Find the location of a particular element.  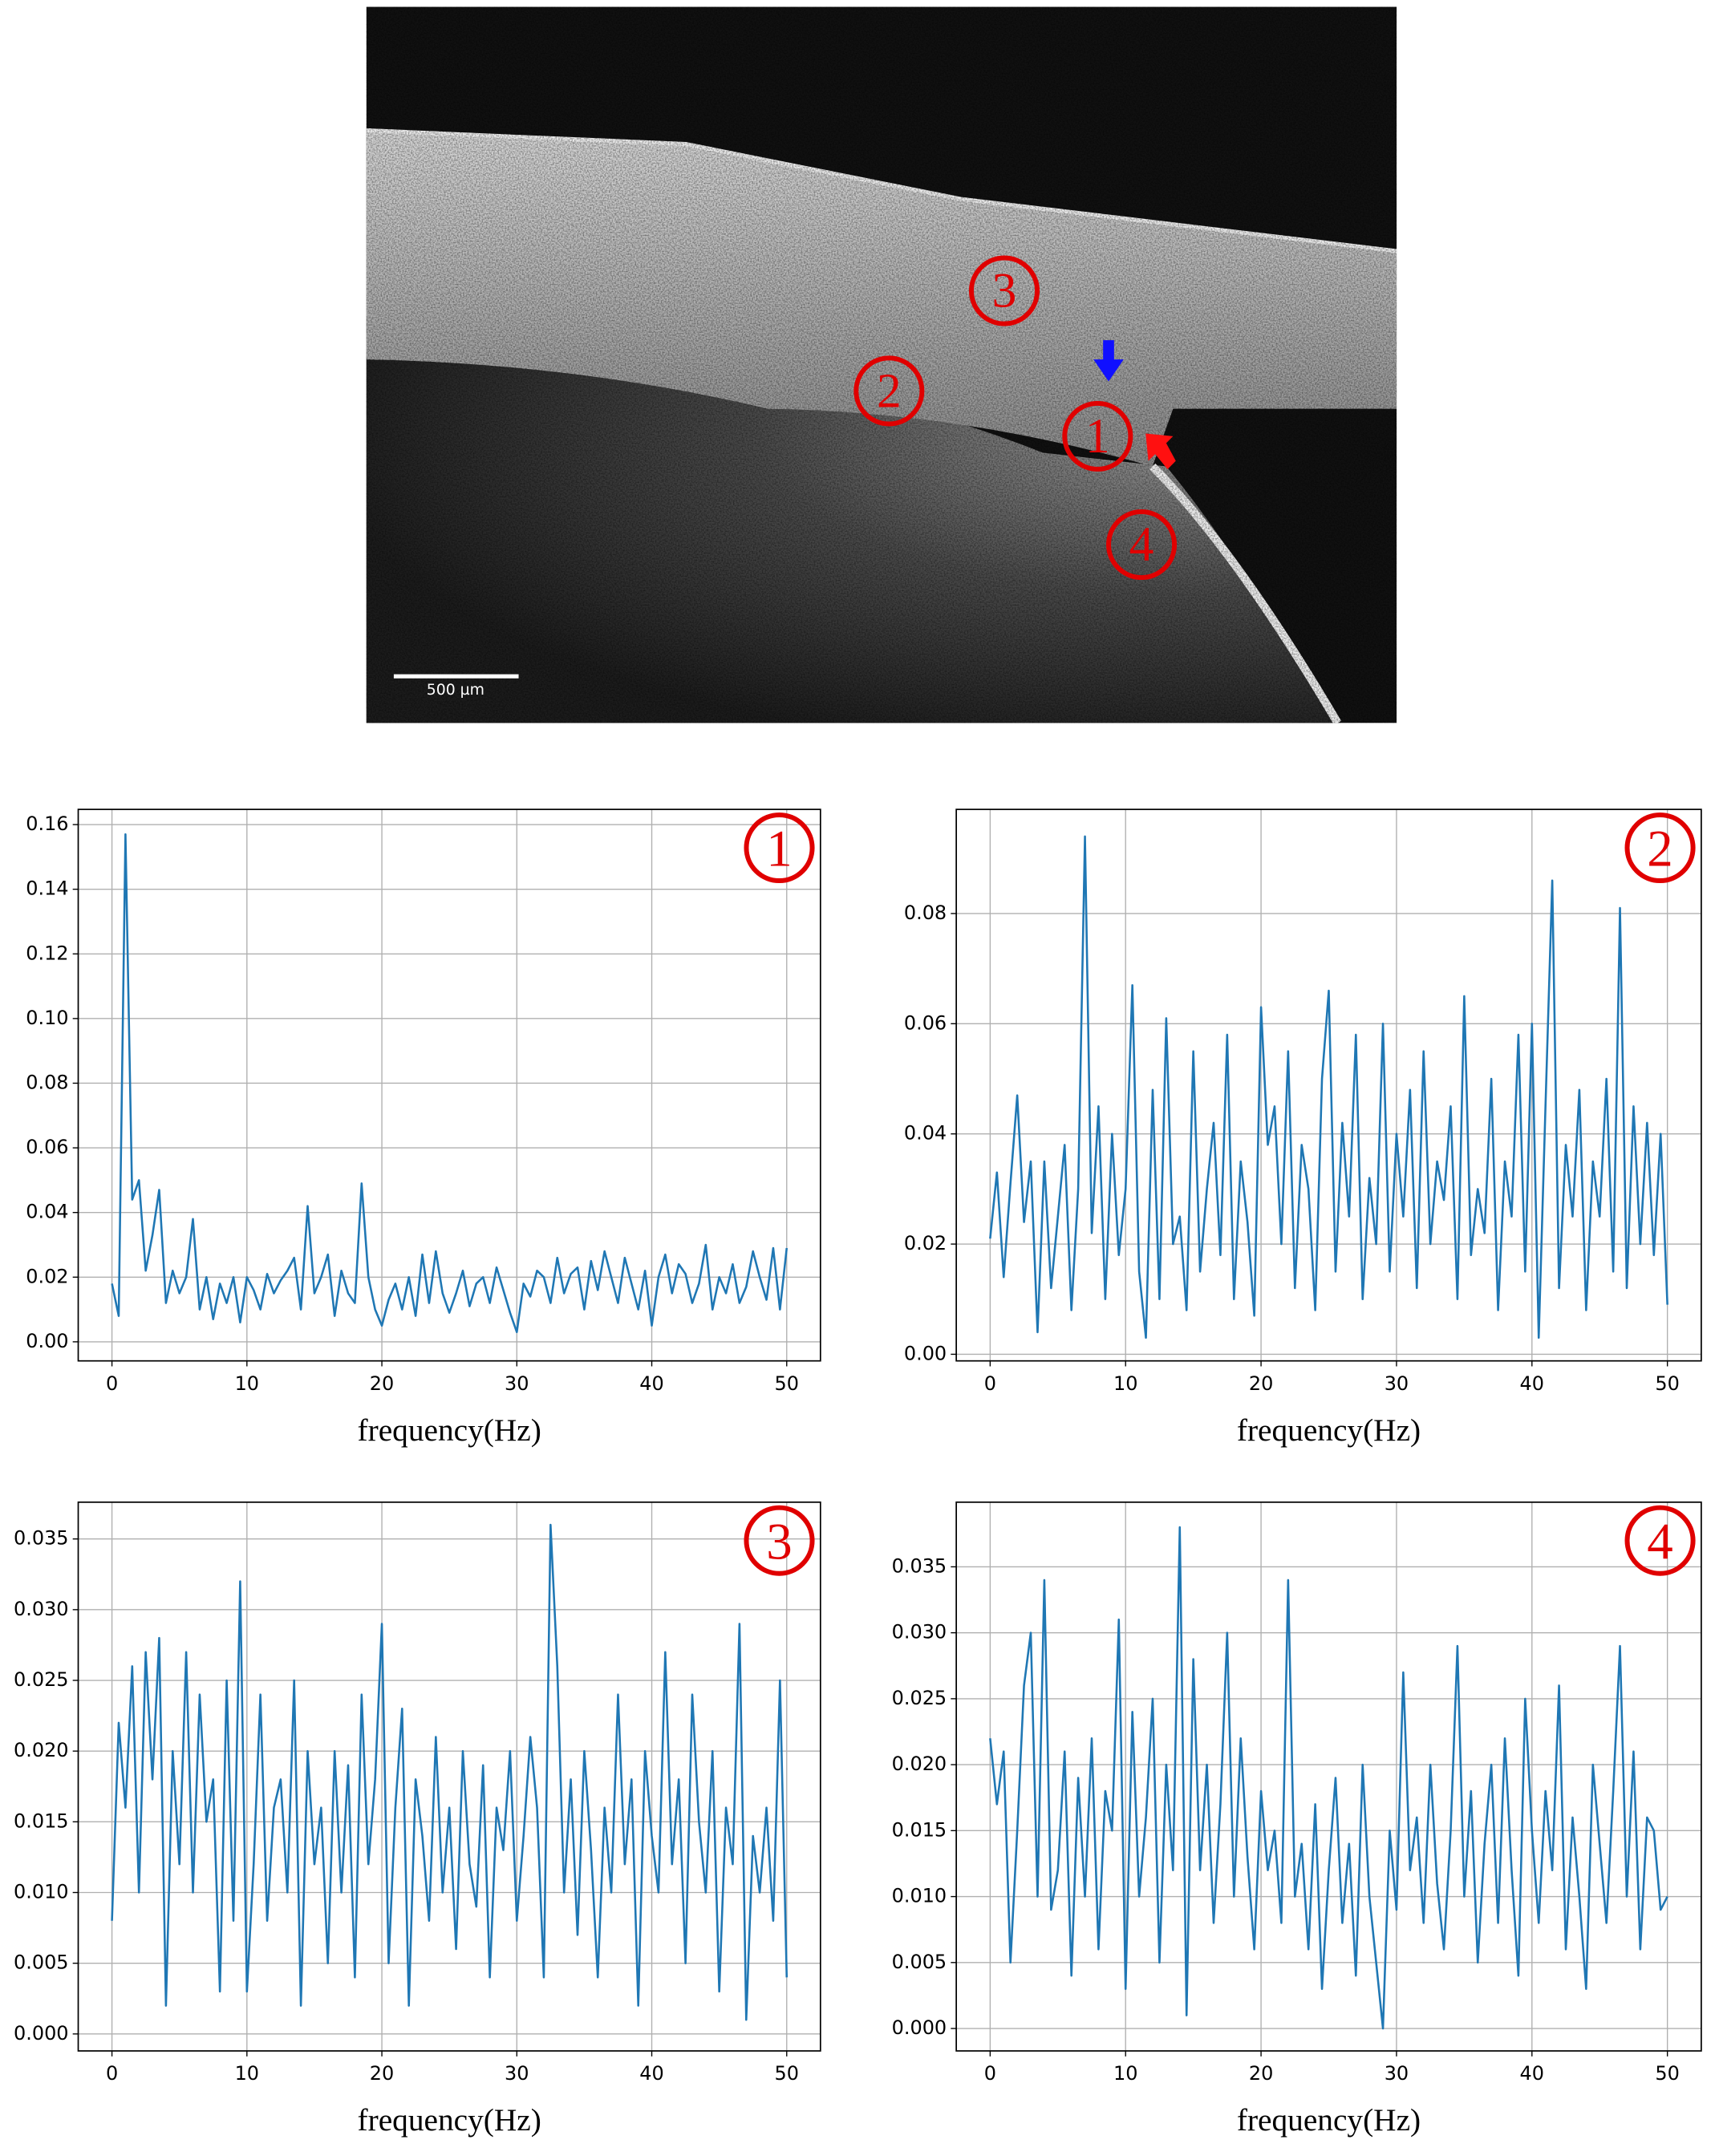

marker-label: 4 is located at coordinates (1141, 544).